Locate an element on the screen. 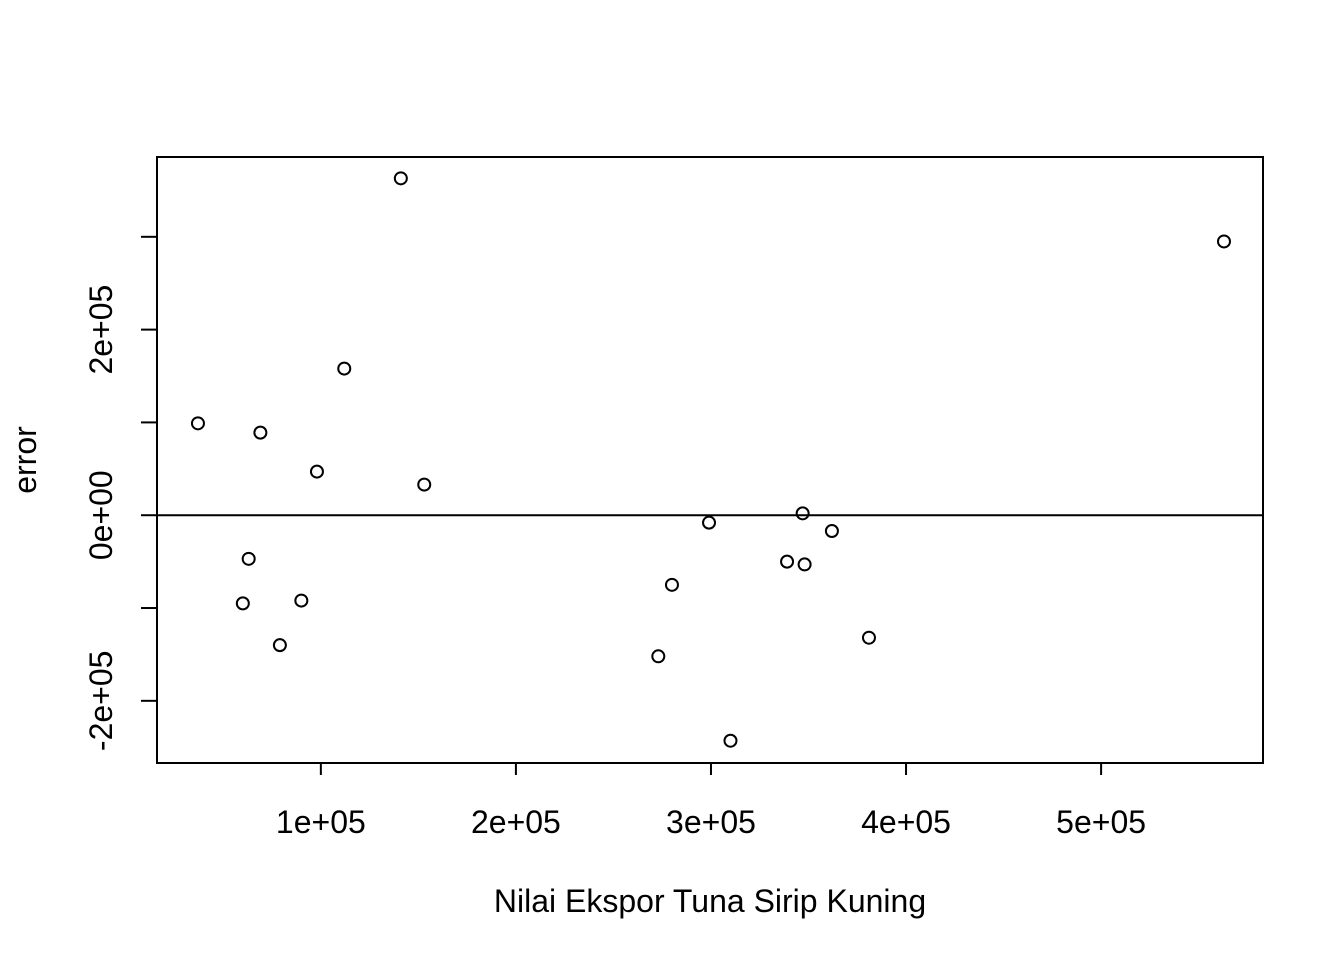 This screenshot has height=960, width=1344. x-tick-label: 4e+05 is located at coordinates (906, 822).